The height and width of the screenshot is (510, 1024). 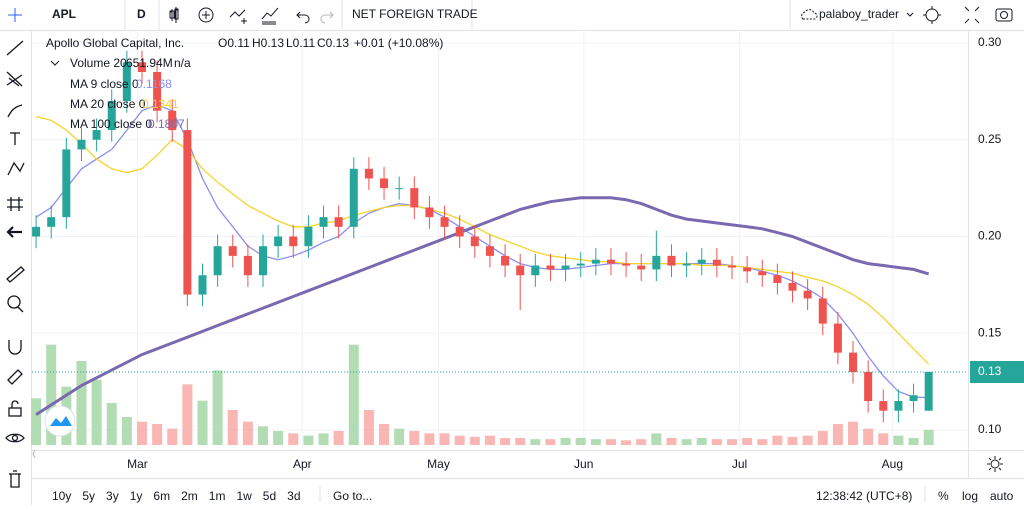 What do you see at coordinates (55, 63) in the screenshot?
I see `legend-collapse` at bounding box center [55, 63].